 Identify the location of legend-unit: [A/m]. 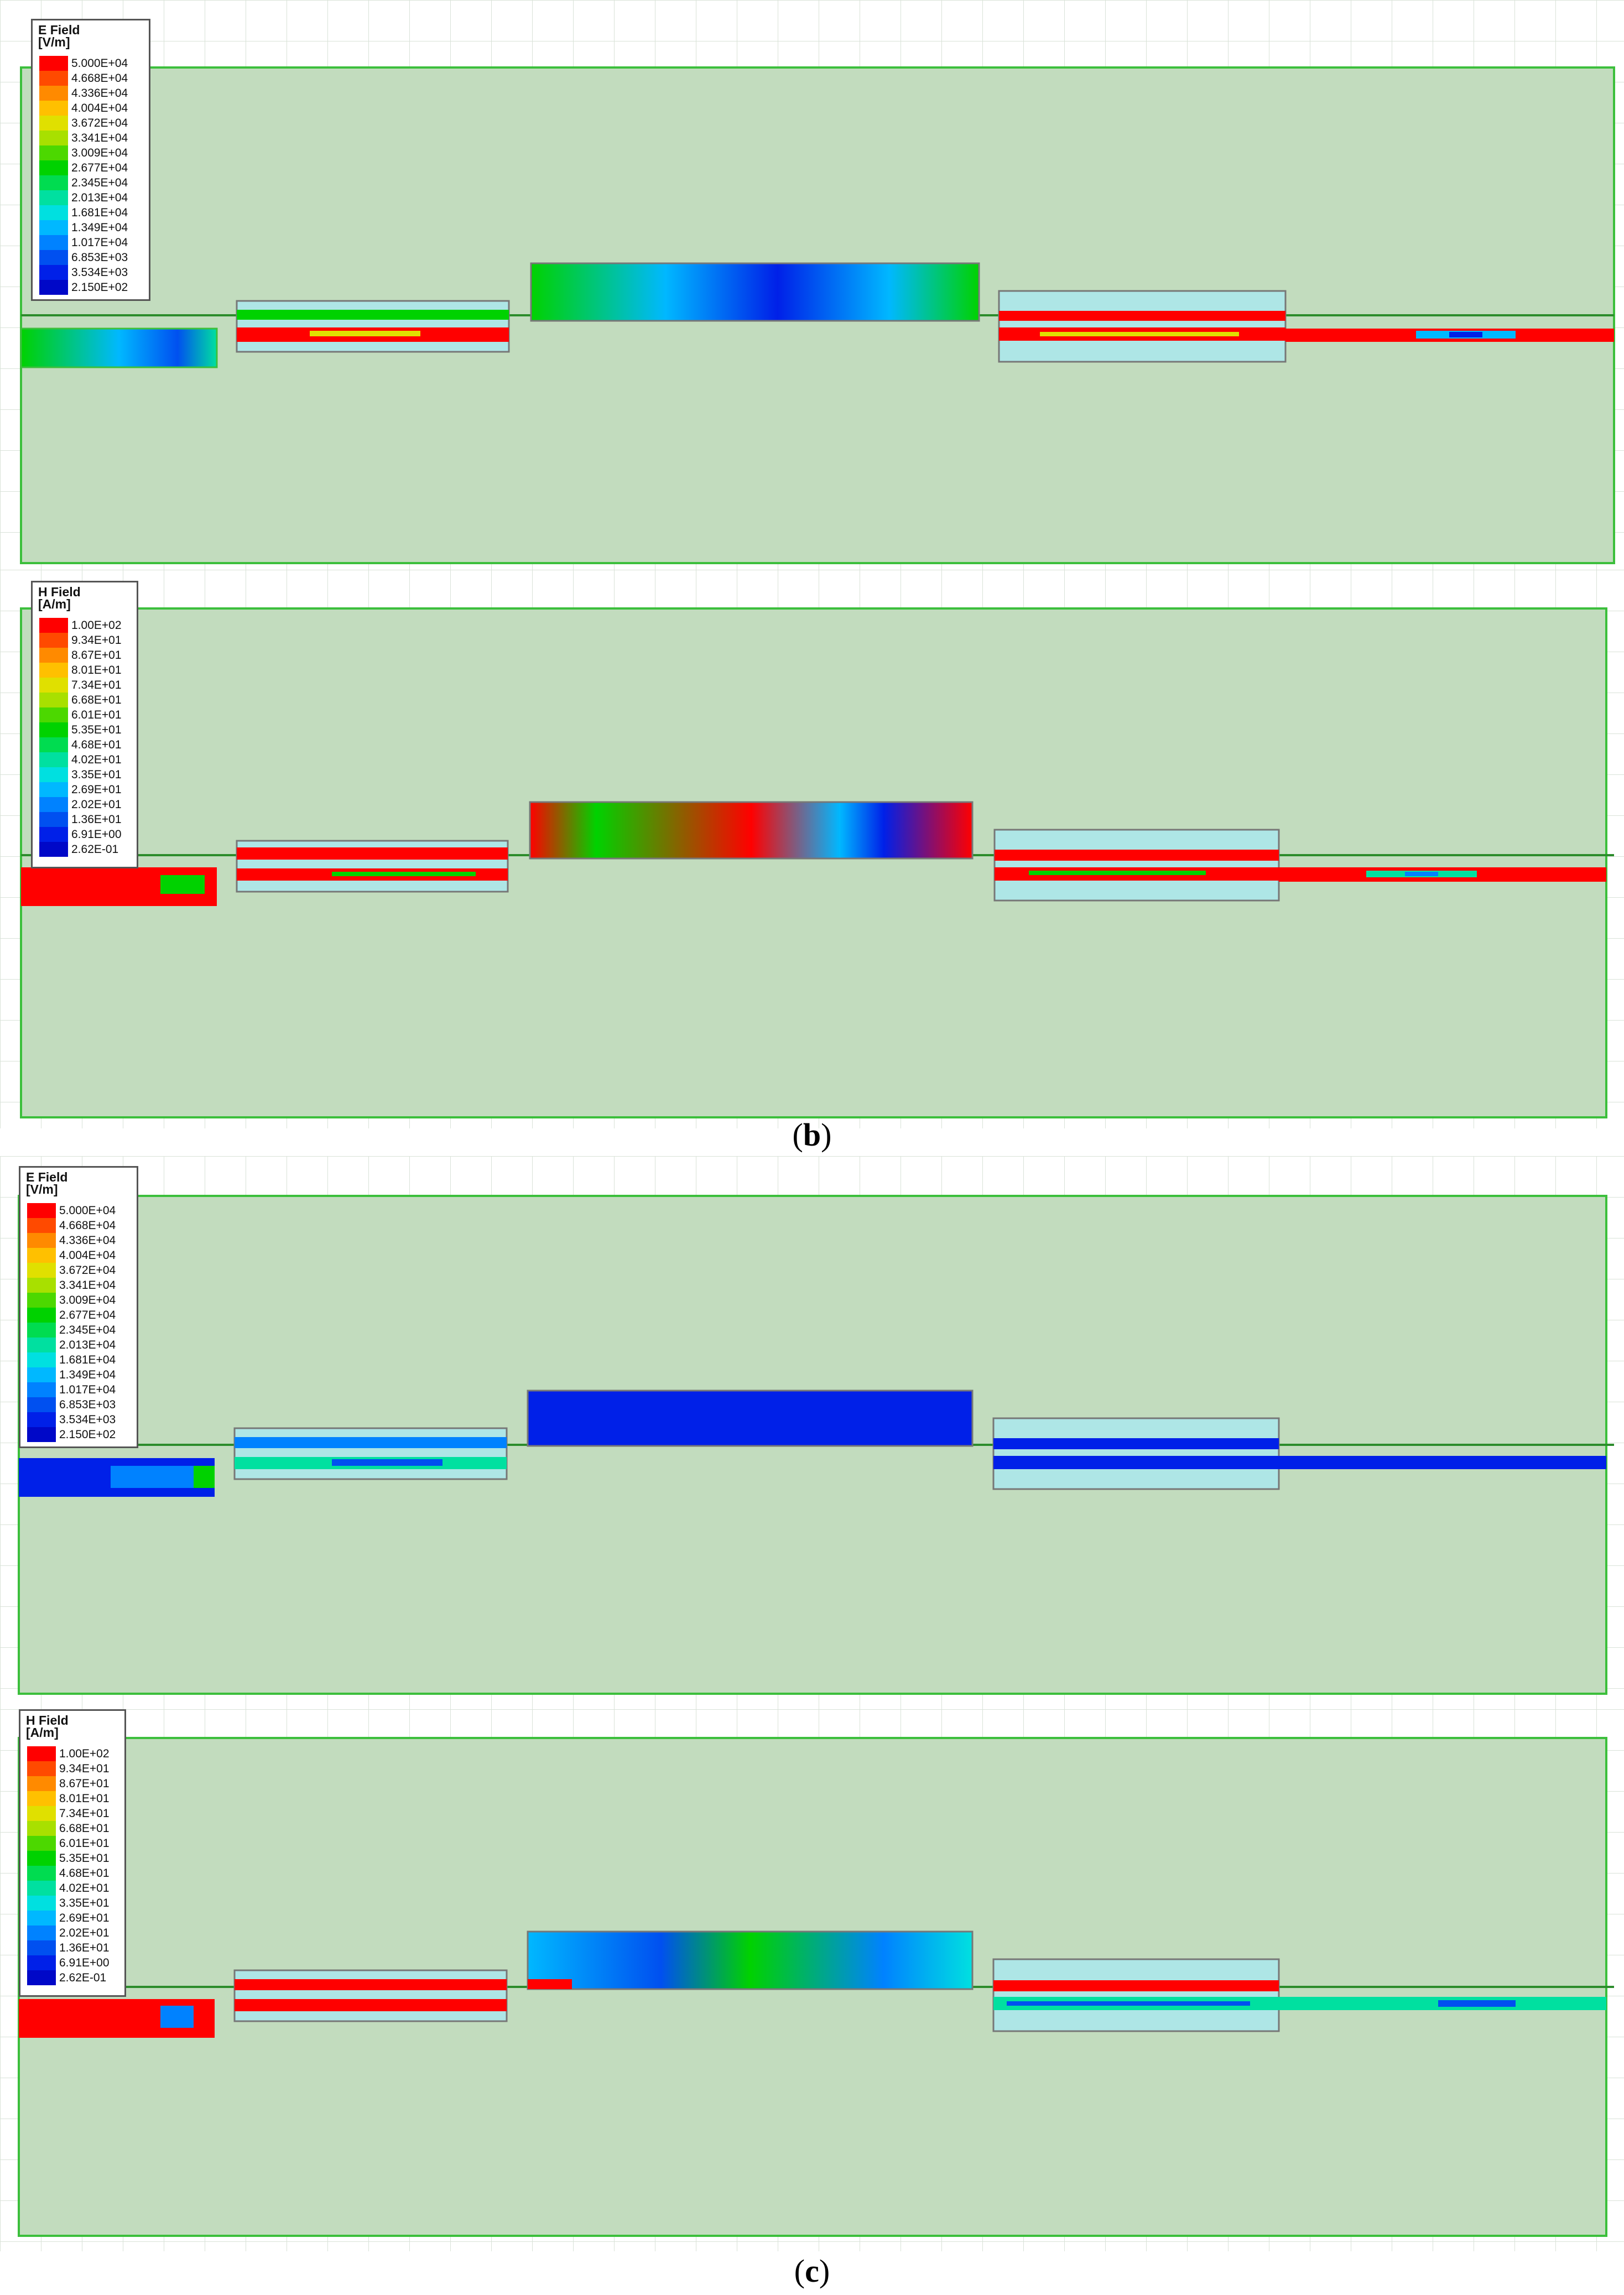
(54, 604).